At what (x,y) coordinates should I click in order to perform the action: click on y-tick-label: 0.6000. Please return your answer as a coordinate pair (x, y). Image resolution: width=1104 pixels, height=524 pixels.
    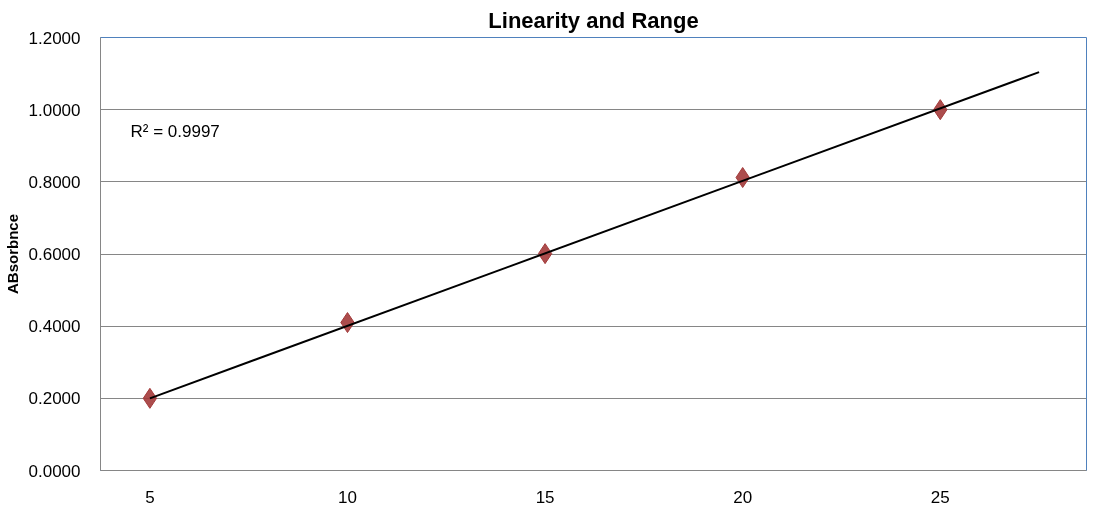
    Looking at the image, I should click on (54, 254).